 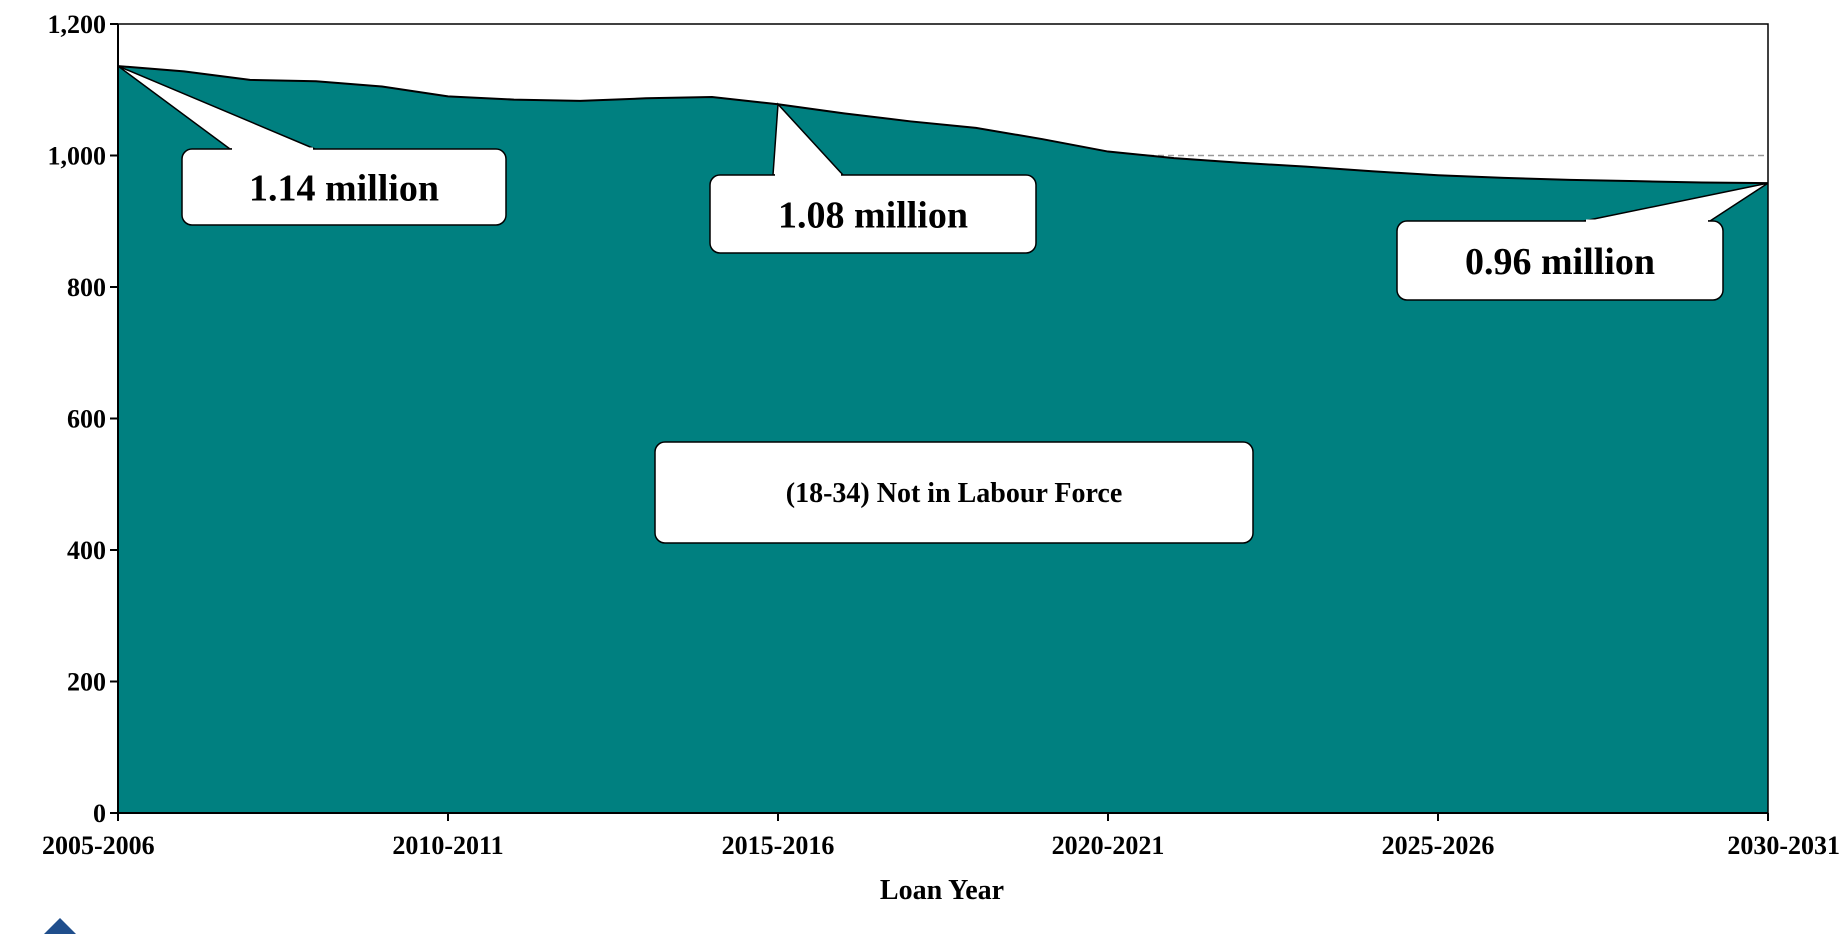 I want to click on callout-label: 0.96 million, so click(x=1560, y=262).